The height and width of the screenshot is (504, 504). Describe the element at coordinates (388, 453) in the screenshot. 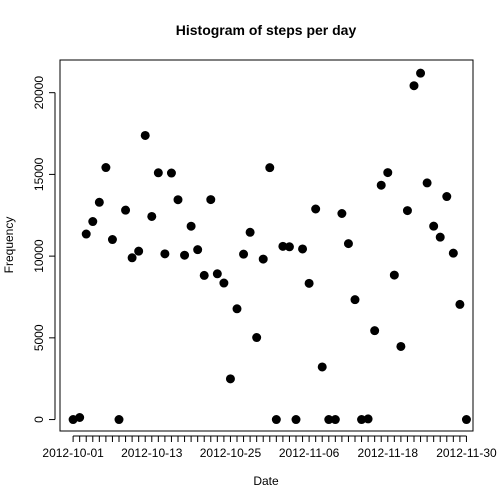

I see `x-tick-label: 2012-11-18` at that location.